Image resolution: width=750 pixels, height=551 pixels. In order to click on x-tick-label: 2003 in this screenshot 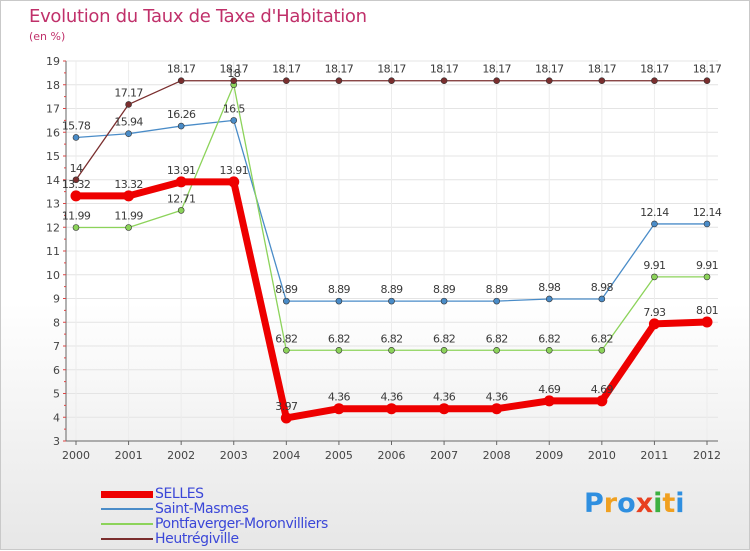, I will do `click(234, 455)`.